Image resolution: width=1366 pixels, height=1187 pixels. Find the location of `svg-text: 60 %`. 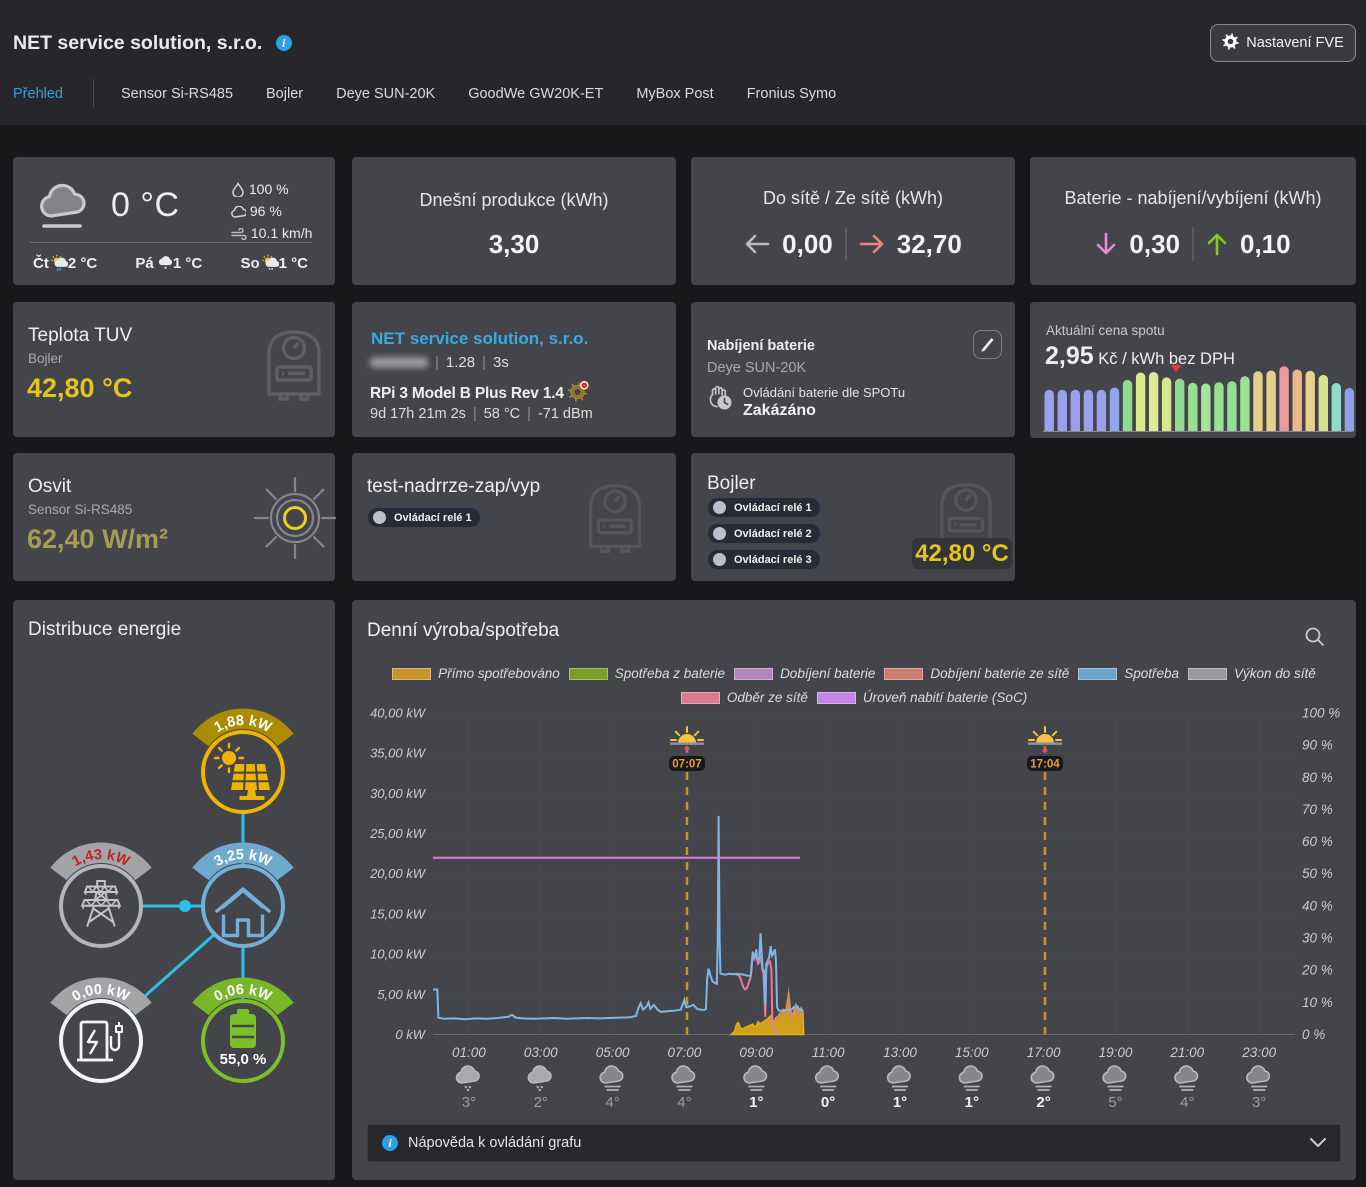

svg-text: 60 % is located at coordinates (1317, 841).